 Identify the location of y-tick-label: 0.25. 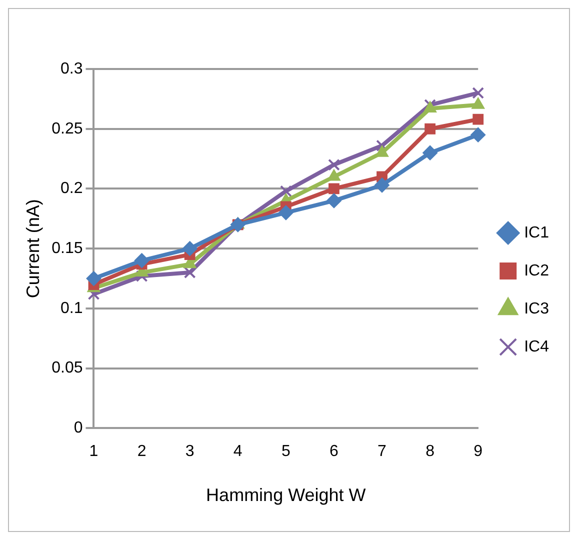
(67, 129).